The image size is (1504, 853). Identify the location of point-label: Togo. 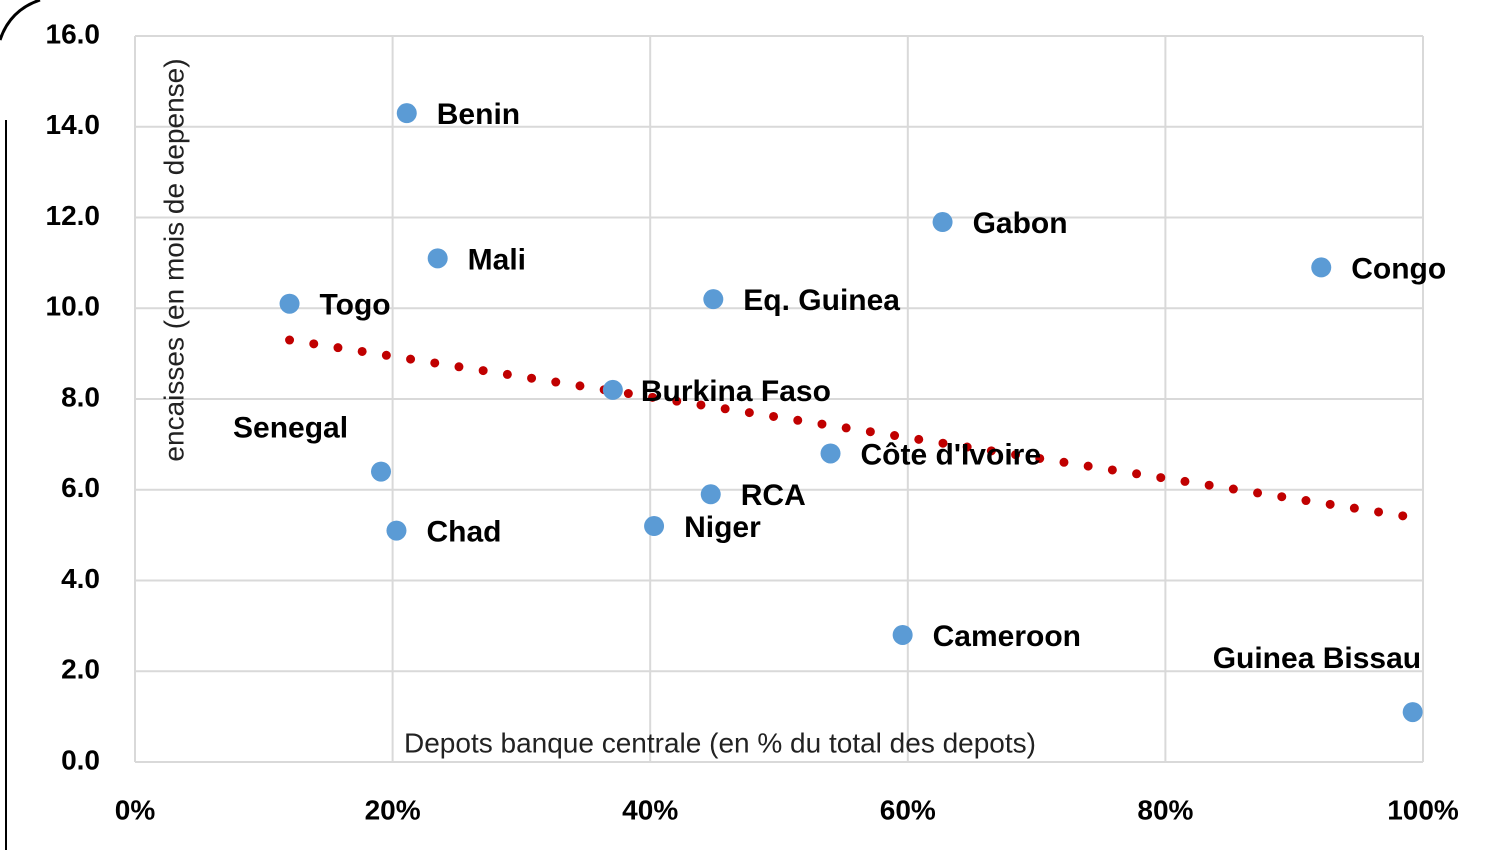
(355, 305).